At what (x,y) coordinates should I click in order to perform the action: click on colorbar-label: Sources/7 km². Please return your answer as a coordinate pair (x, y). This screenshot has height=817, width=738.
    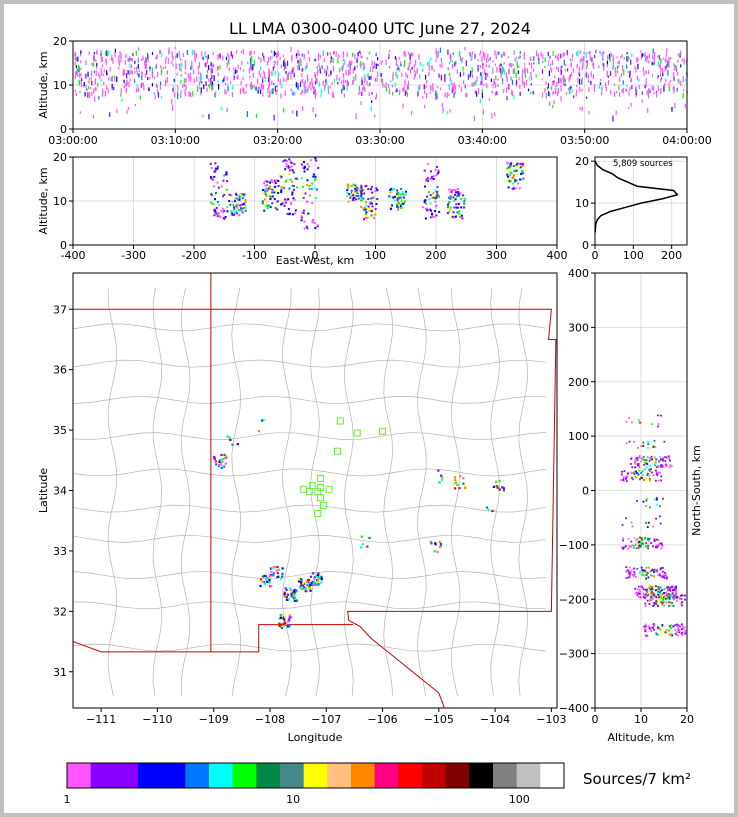
    Looking at the image, I should click on (637, 779).